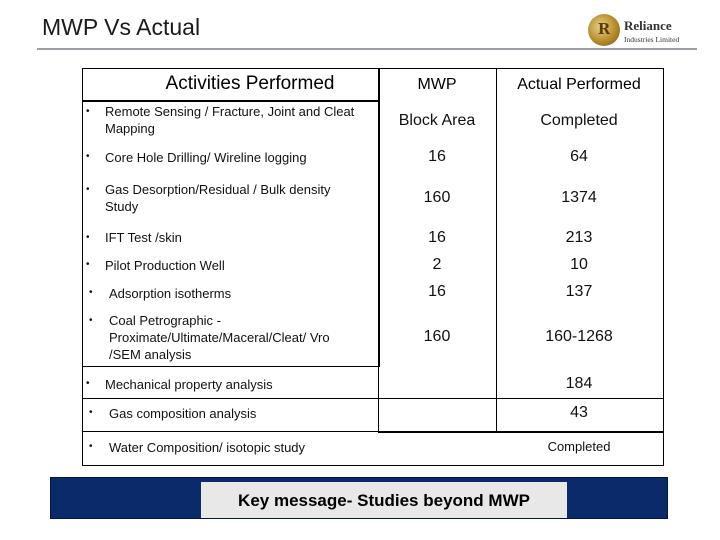 The height and width of the screenshot is (540, 720). I want to click on logo-subtitle: Industries Limited, so click(652, 39).